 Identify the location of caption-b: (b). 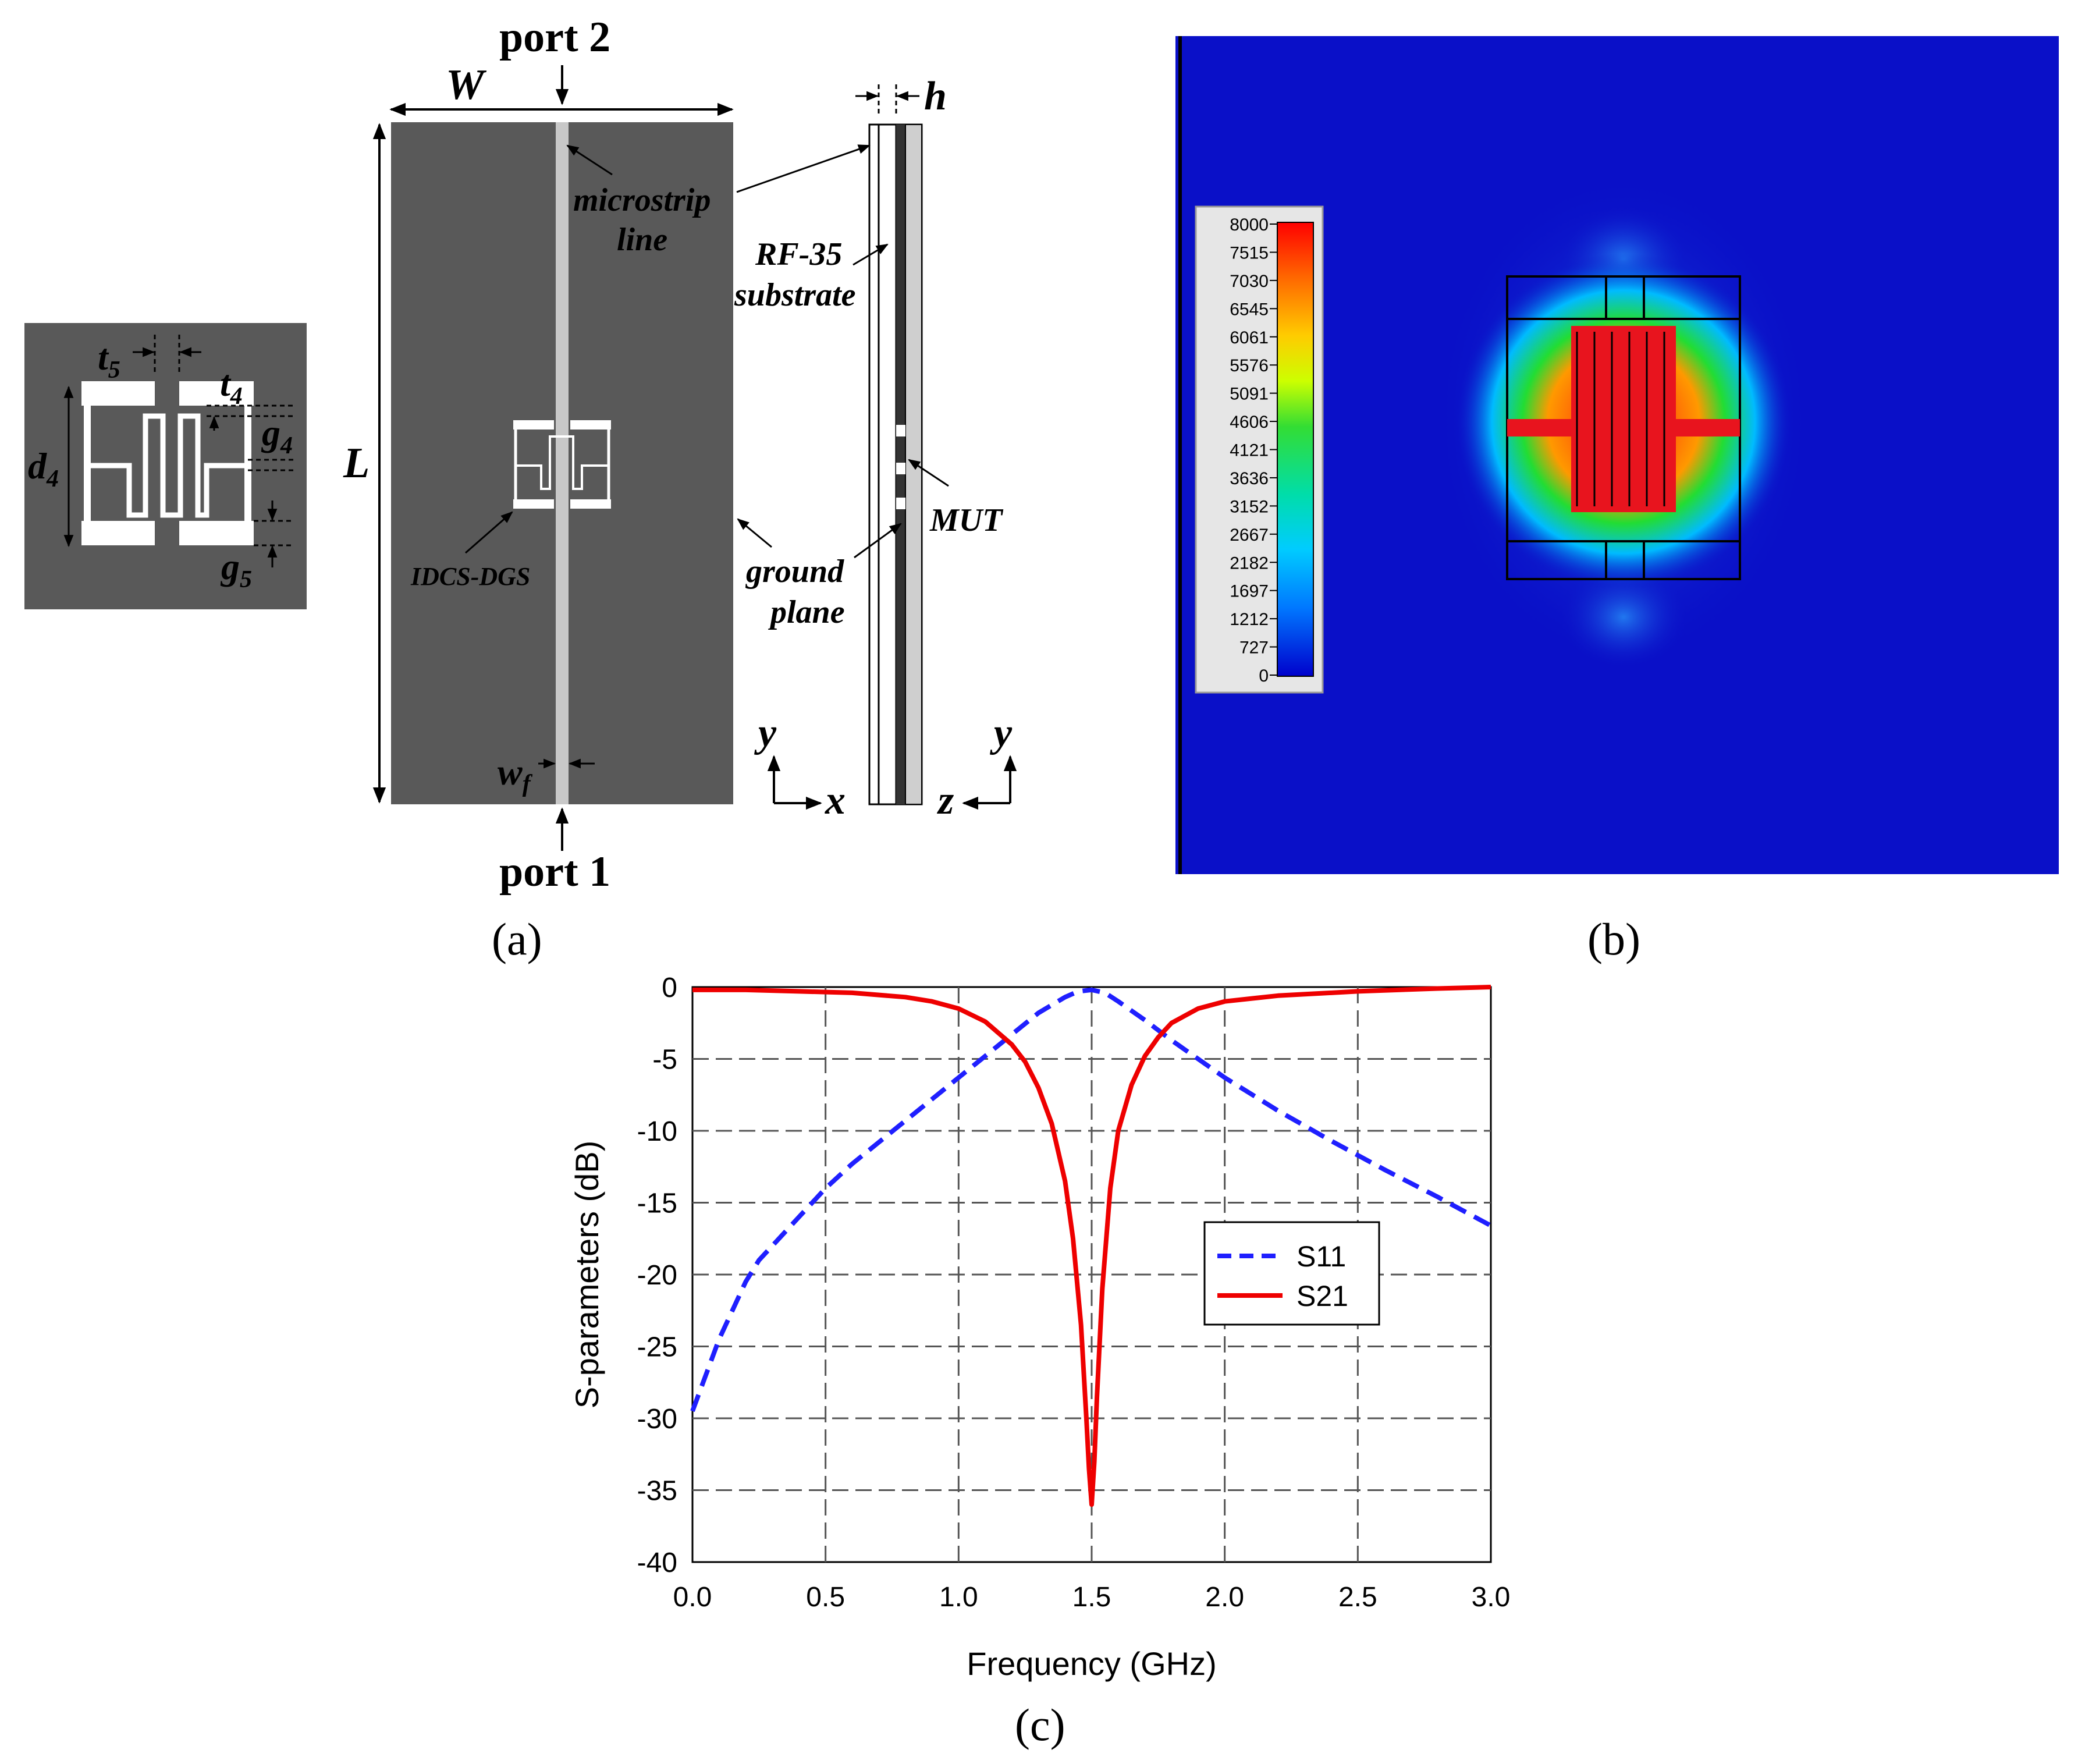
(1613, 939).